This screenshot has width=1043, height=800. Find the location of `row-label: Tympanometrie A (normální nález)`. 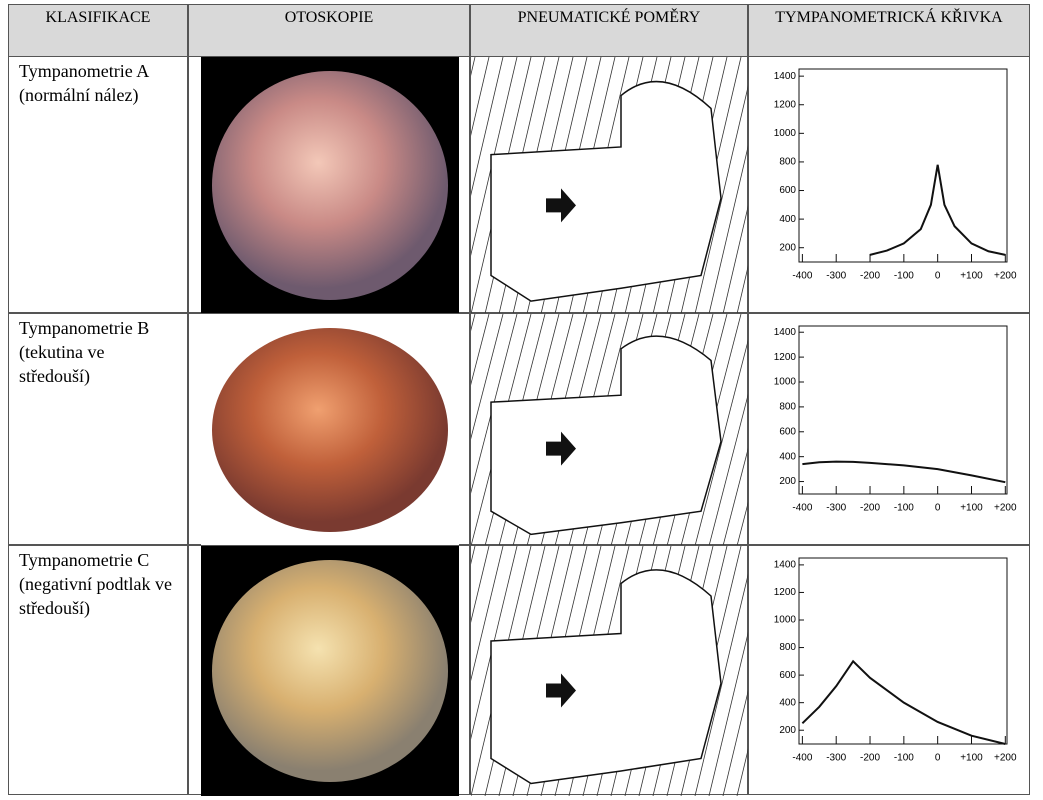

row-label: Tympanometrie A (normální nález) is located at coordinates (98, 184).